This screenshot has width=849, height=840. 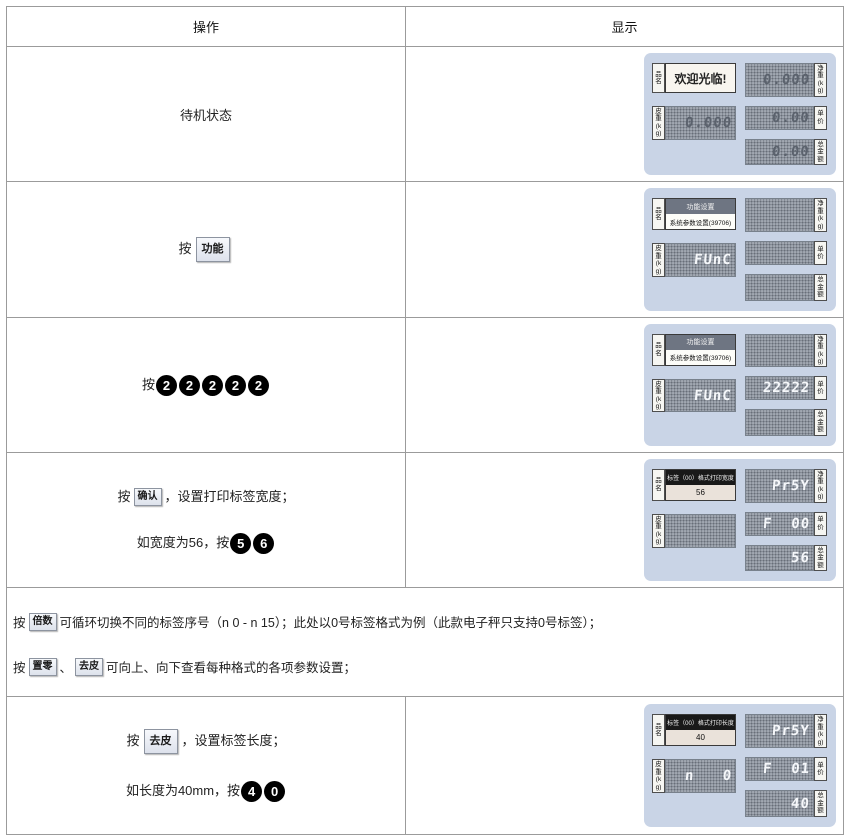 I want to click on name-screen: 标签（00）格式打印宽度 56, so click(x=700, y=484).